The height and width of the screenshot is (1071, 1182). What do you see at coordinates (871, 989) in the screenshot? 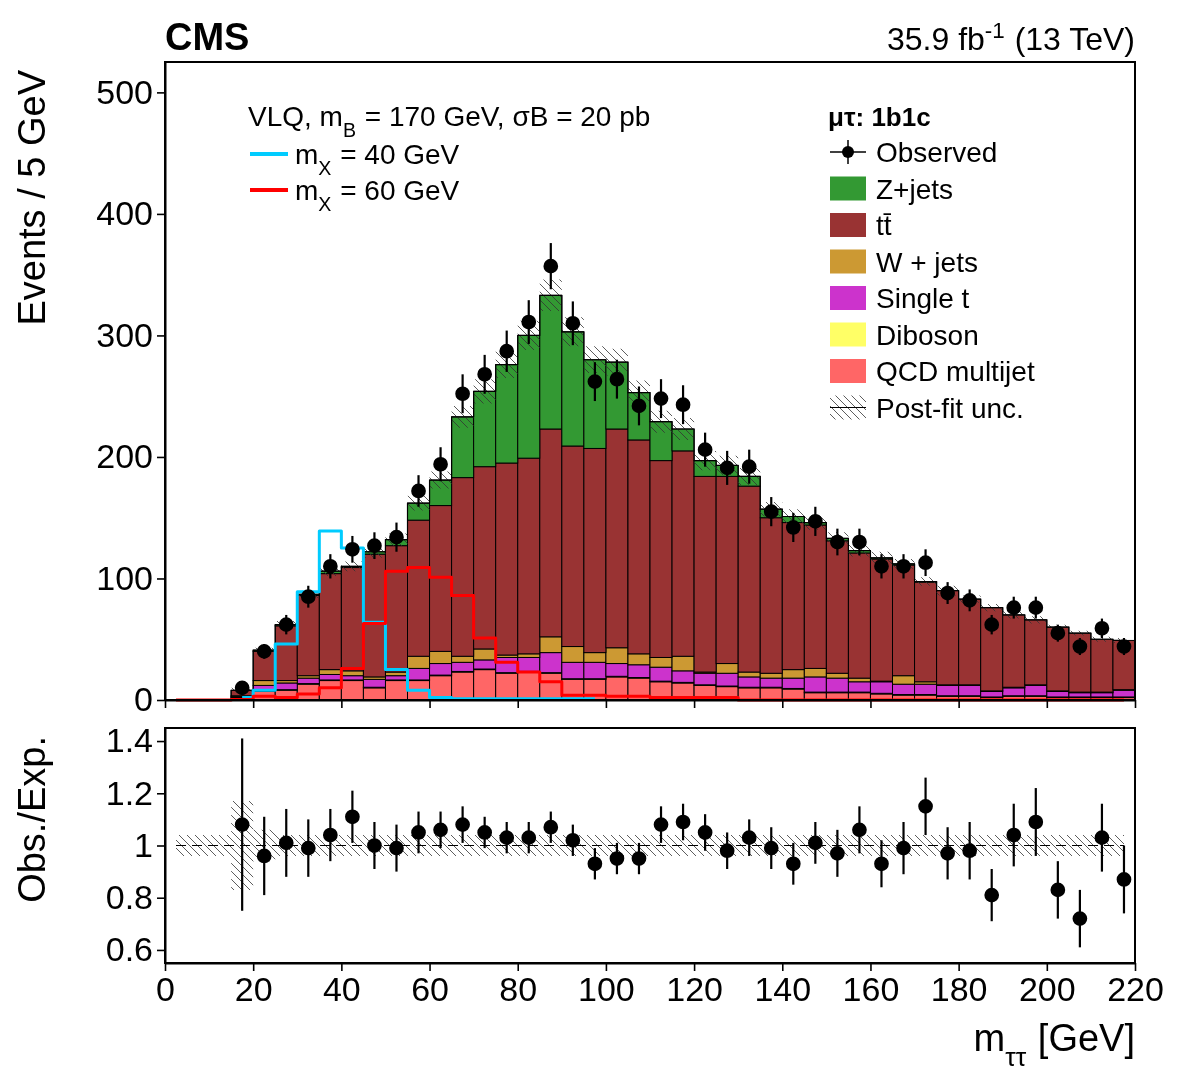
I see `x-tick-label: 160` at bounding box center [871, 989].